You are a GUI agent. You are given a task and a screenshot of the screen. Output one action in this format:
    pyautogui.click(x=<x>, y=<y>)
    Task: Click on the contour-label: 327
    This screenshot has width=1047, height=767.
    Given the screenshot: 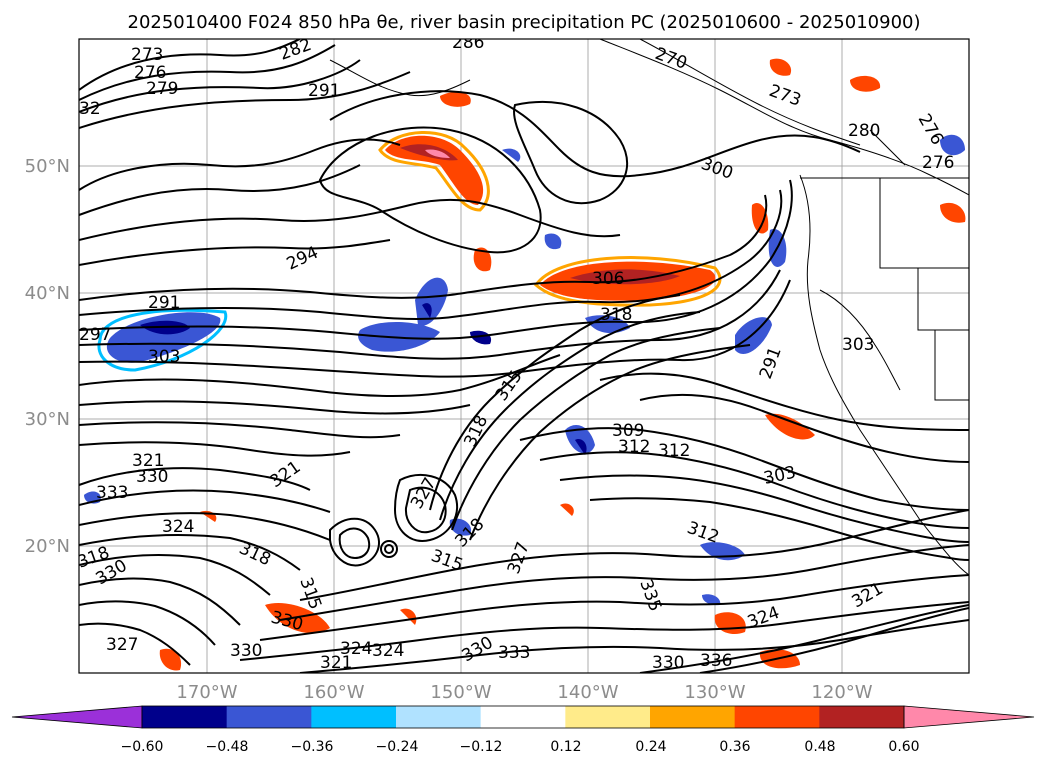 What is the action you would take?
    pyautogui.click(x=122, y=645)
    